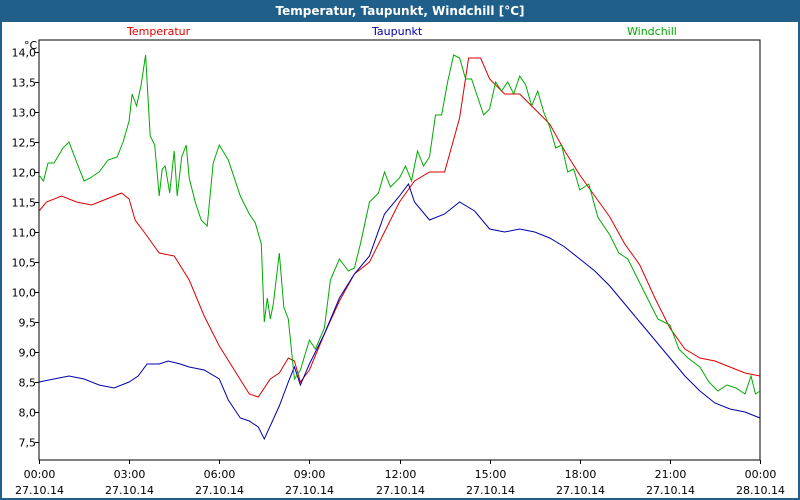 The width and height of the screenshot is (800, 500). Describe the element at coordinates (28, 323) in the screenshot. I see `y-tick-label: 9,5` at that location.